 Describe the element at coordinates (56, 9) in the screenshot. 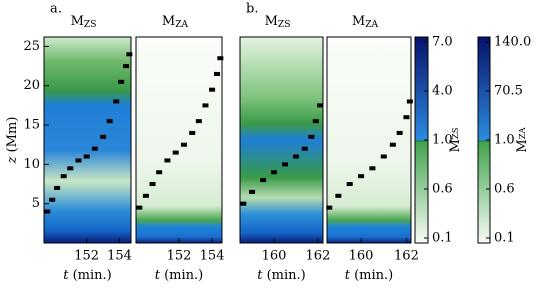

I see `panel-label: a.` at that location.